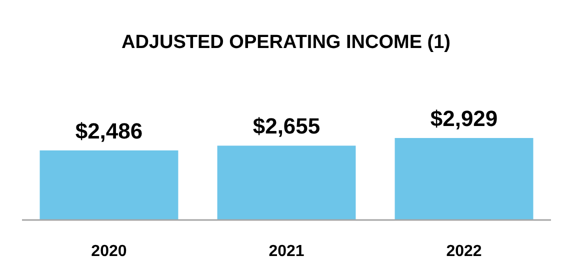  Describe the element at coordinates (464, 118) in the screenshot. I see `data-label: $2,929` at that location.